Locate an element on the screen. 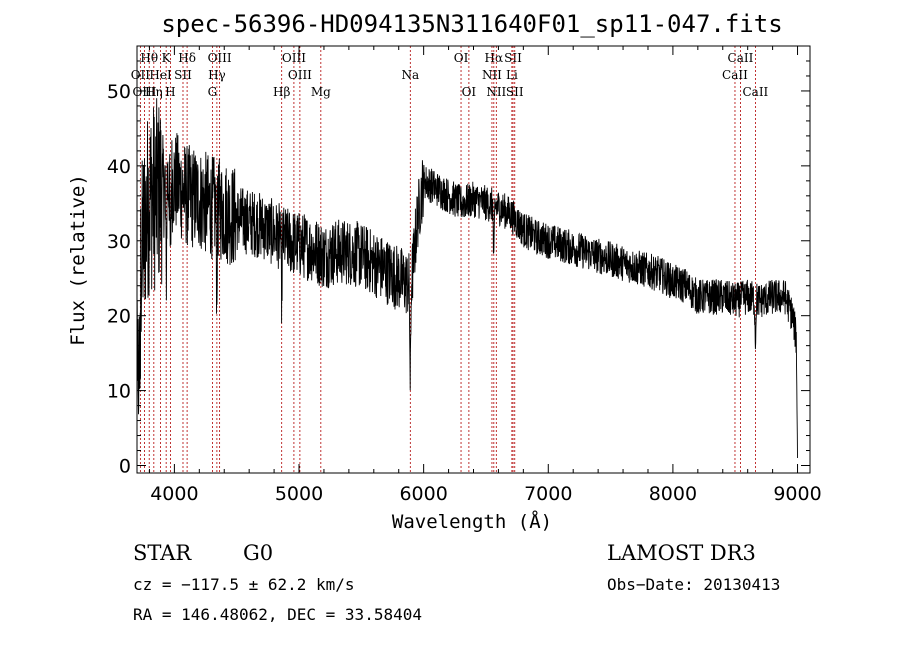  redshift-text: cz = −117.5 ± 62.2 km/s is located at coordinates (244, 584).